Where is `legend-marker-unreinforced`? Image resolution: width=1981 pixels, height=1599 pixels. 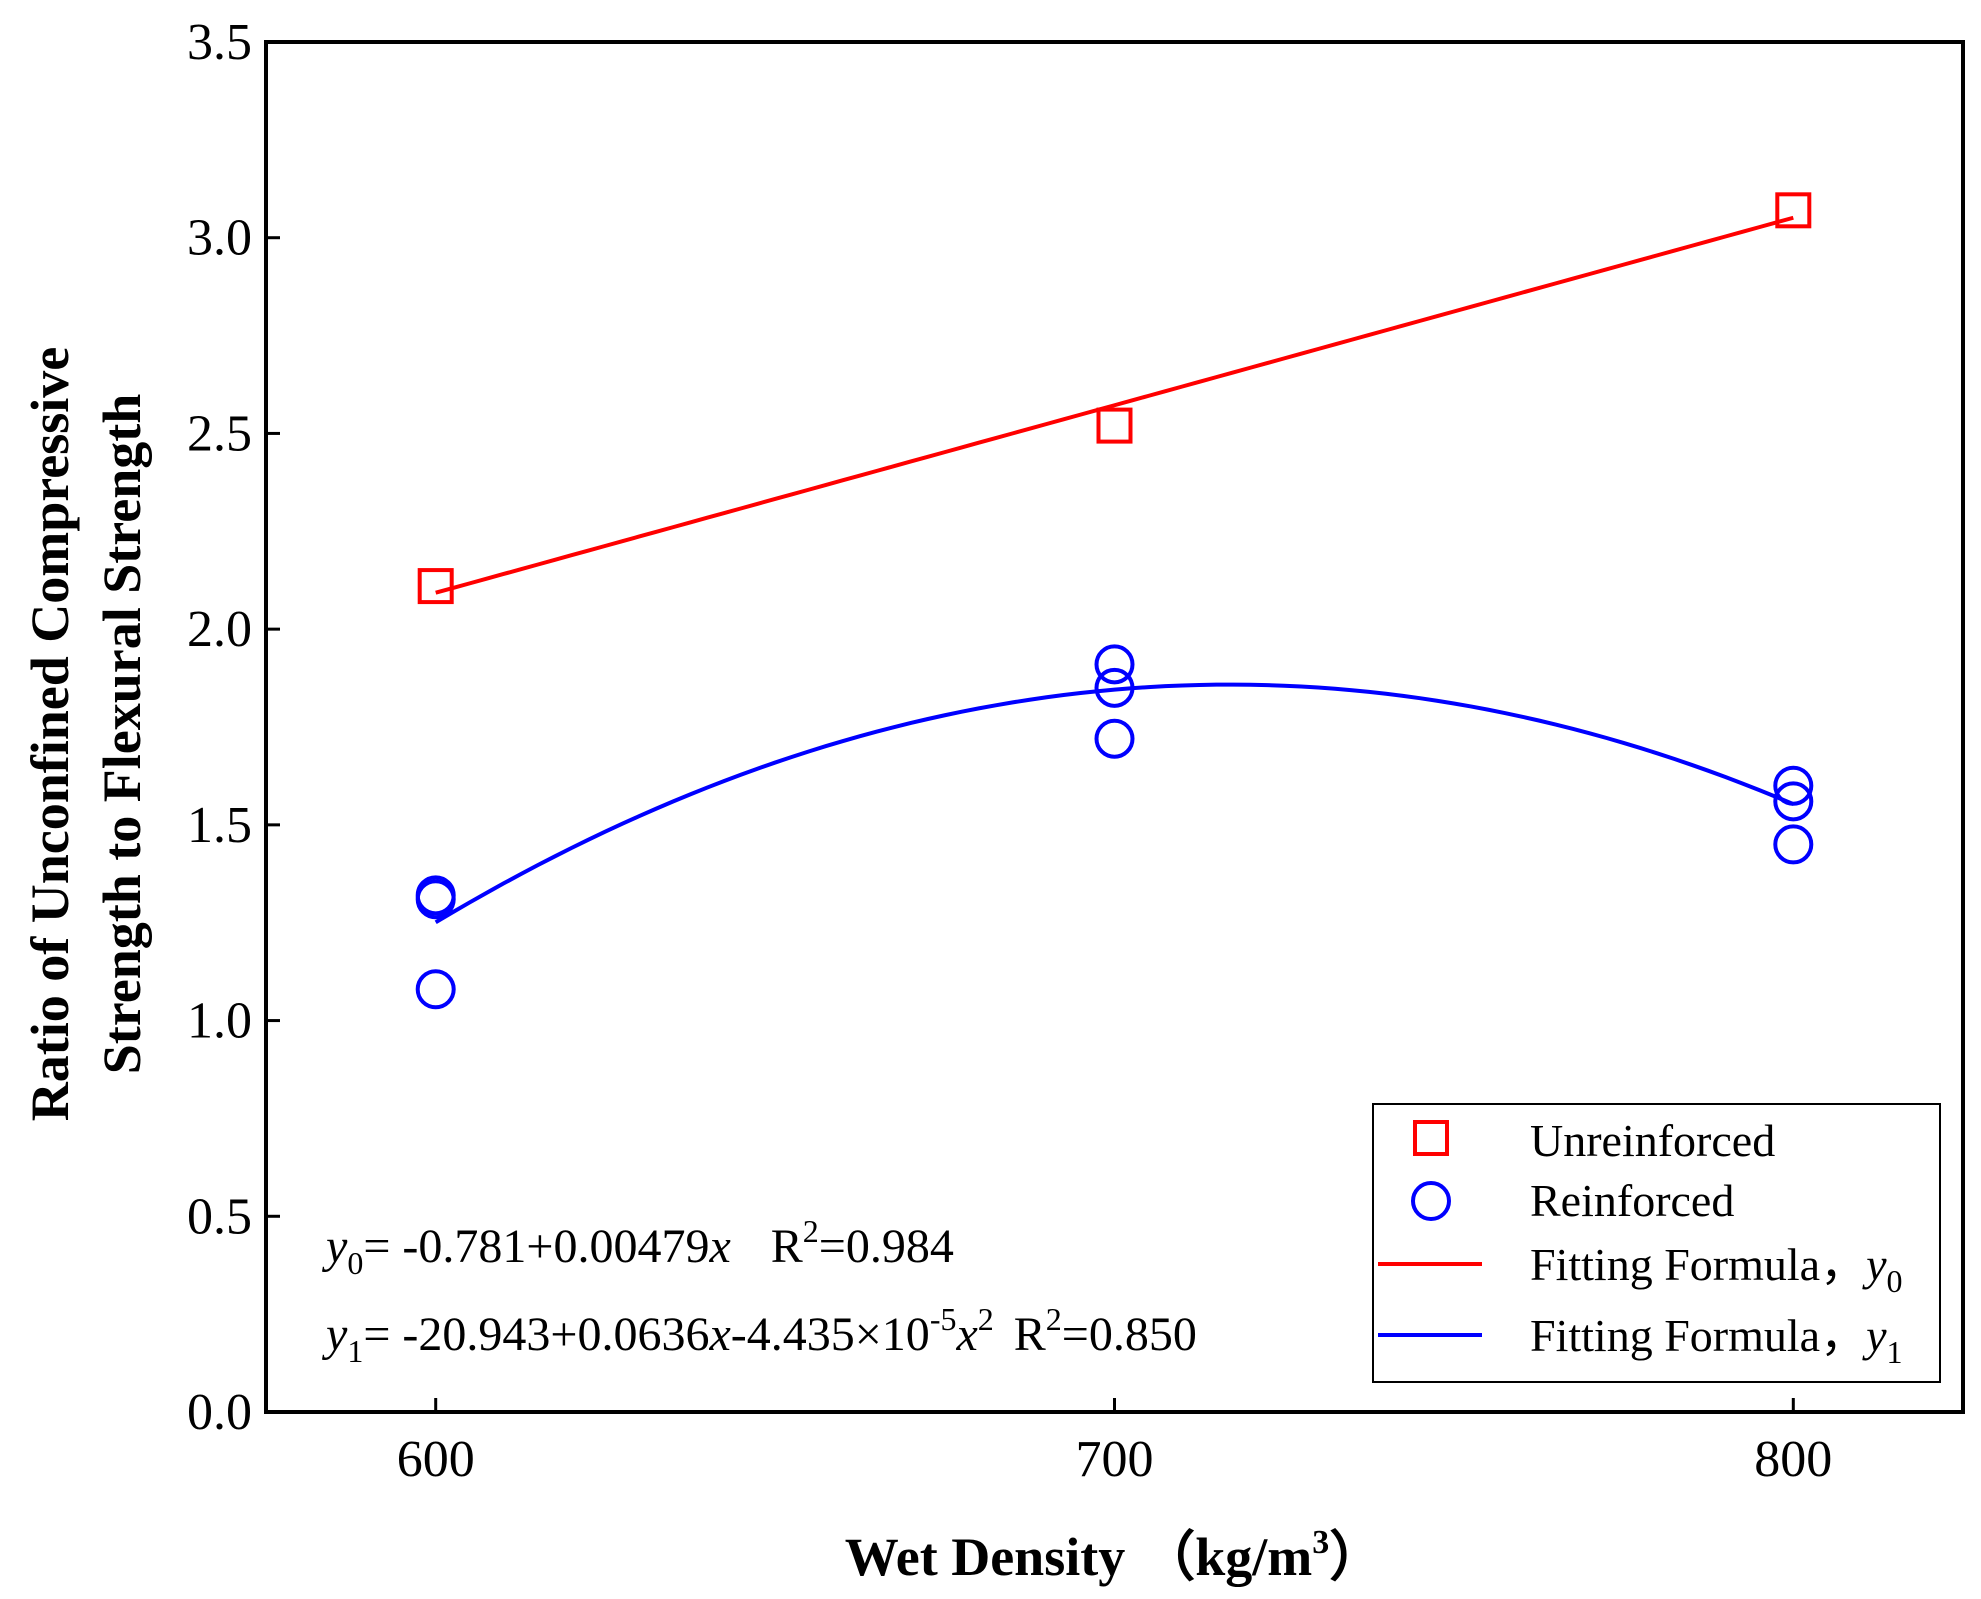
legend-marker-unreinforced is located at coordinates (1431, 1138).